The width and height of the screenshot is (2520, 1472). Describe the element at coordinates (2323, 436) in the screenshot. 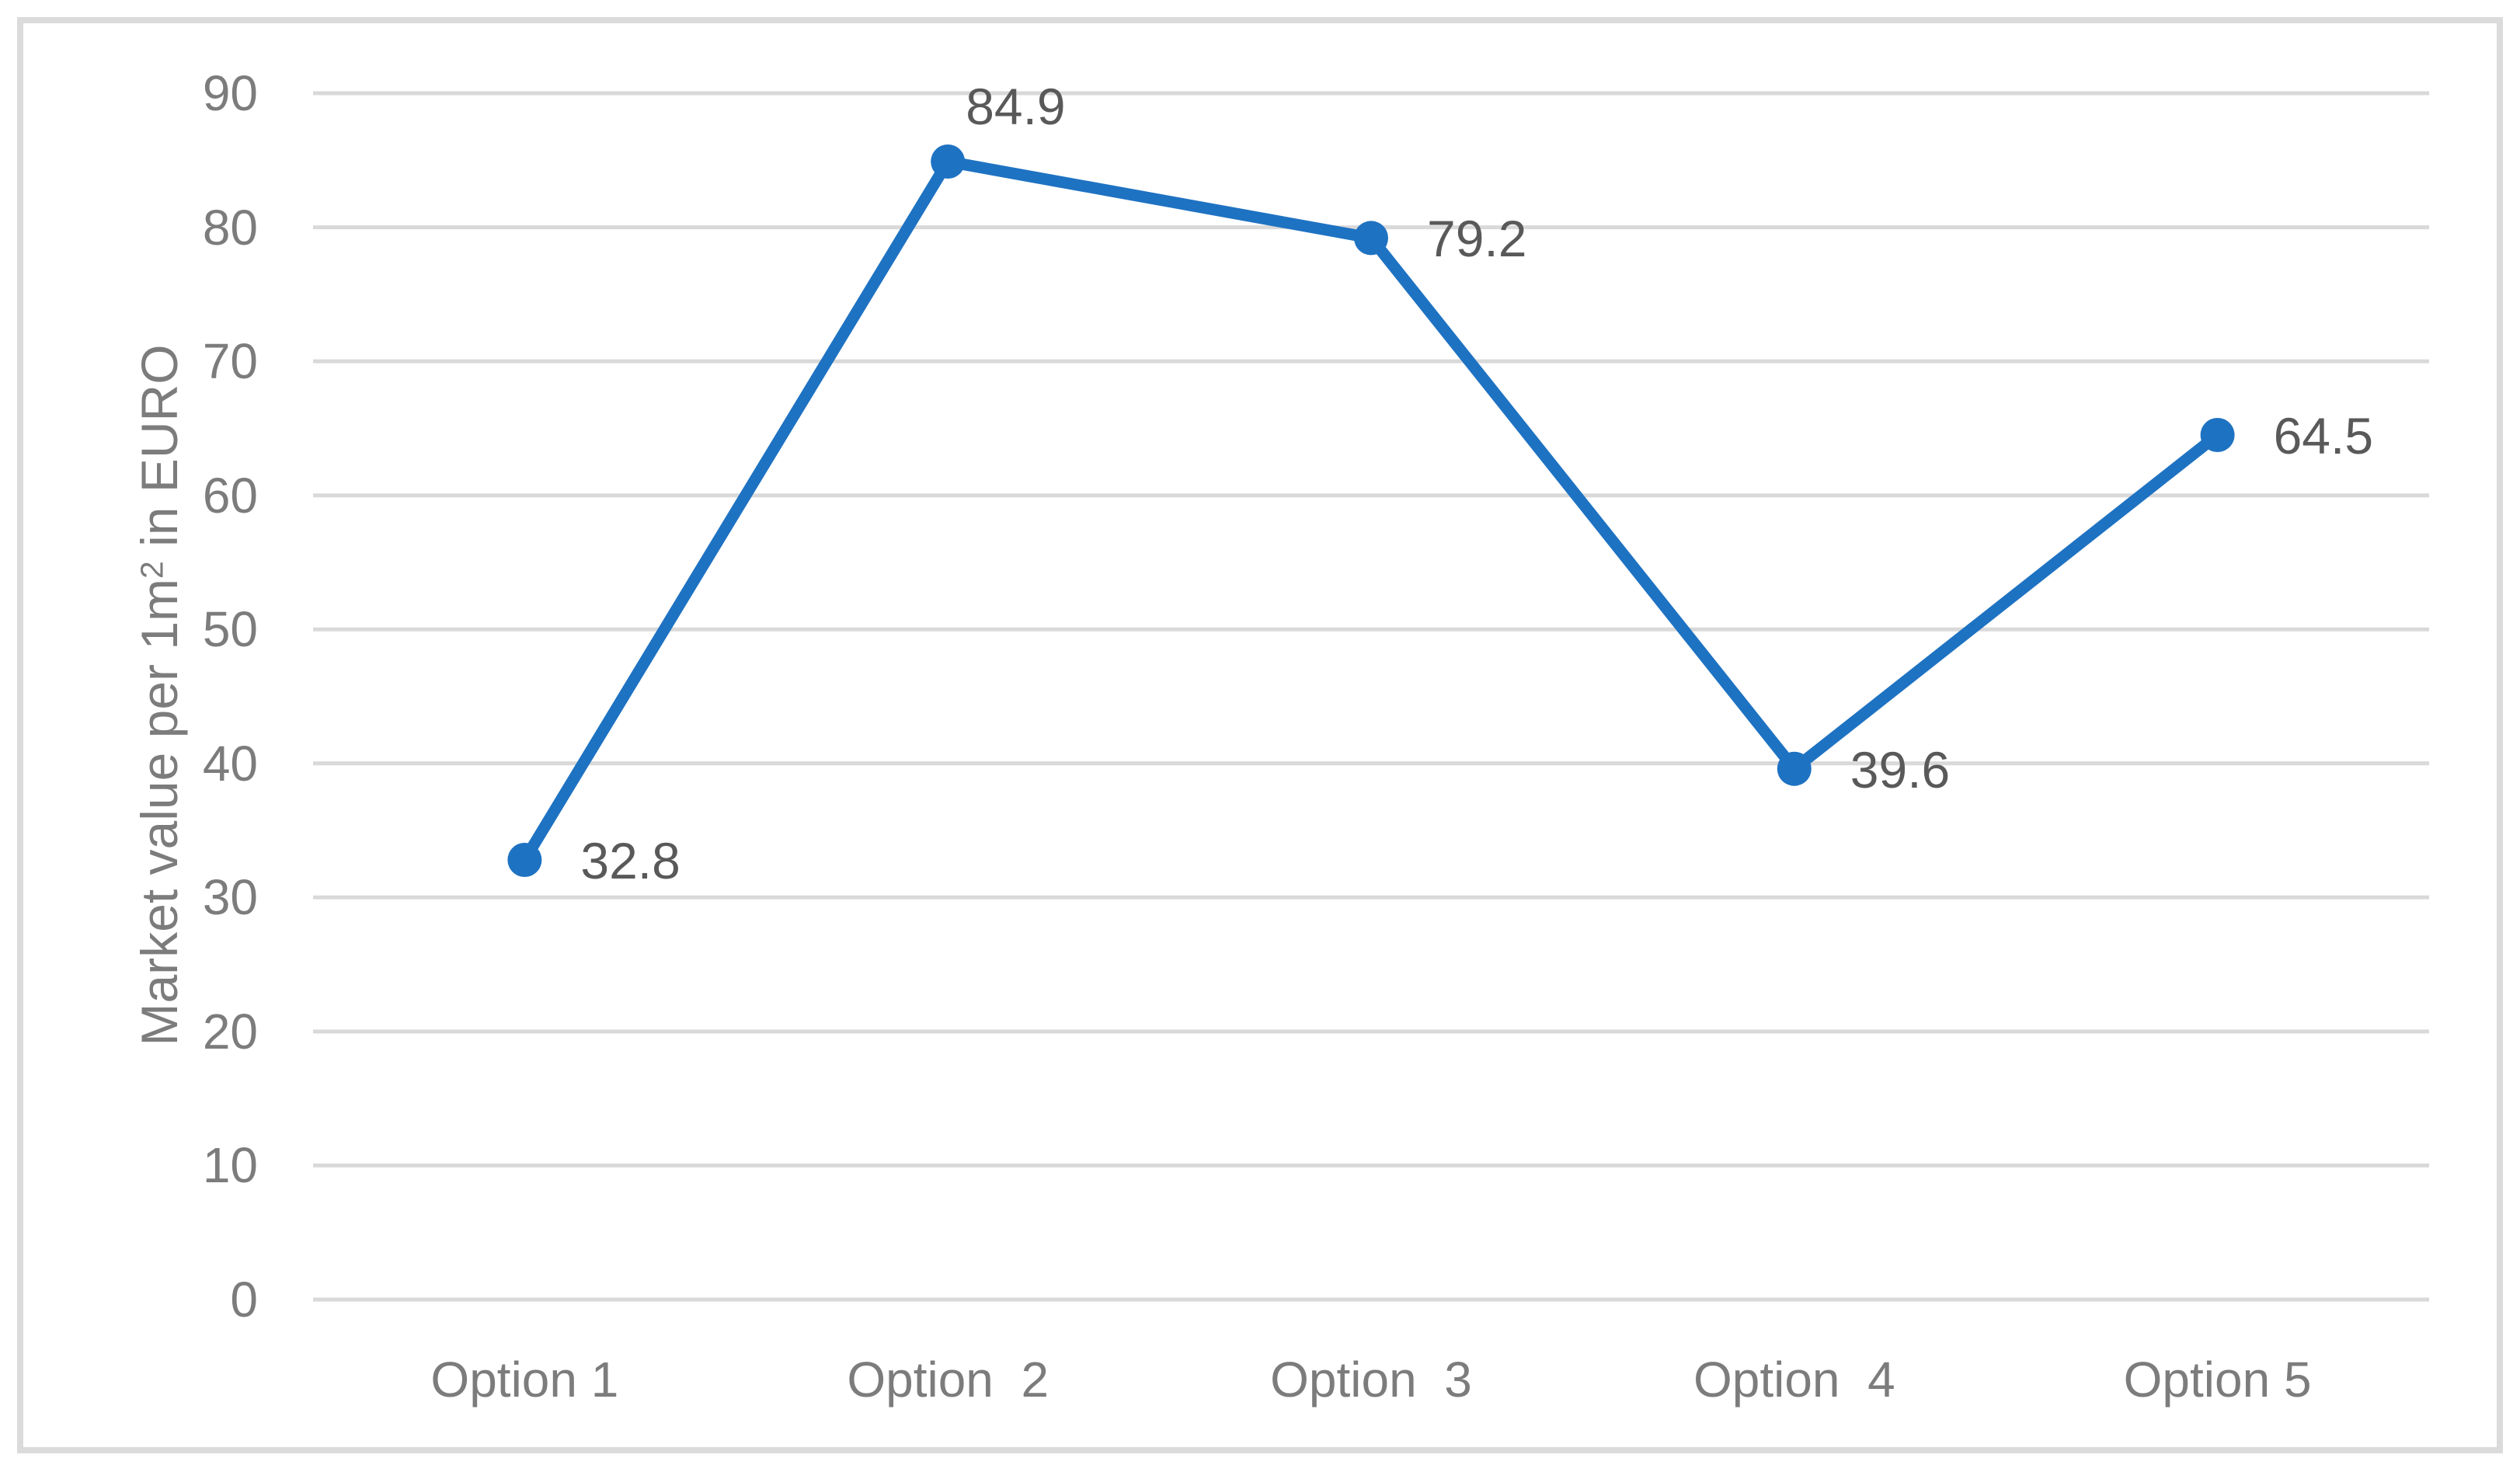

I see `data-point-label-5: 64.5` at that location.